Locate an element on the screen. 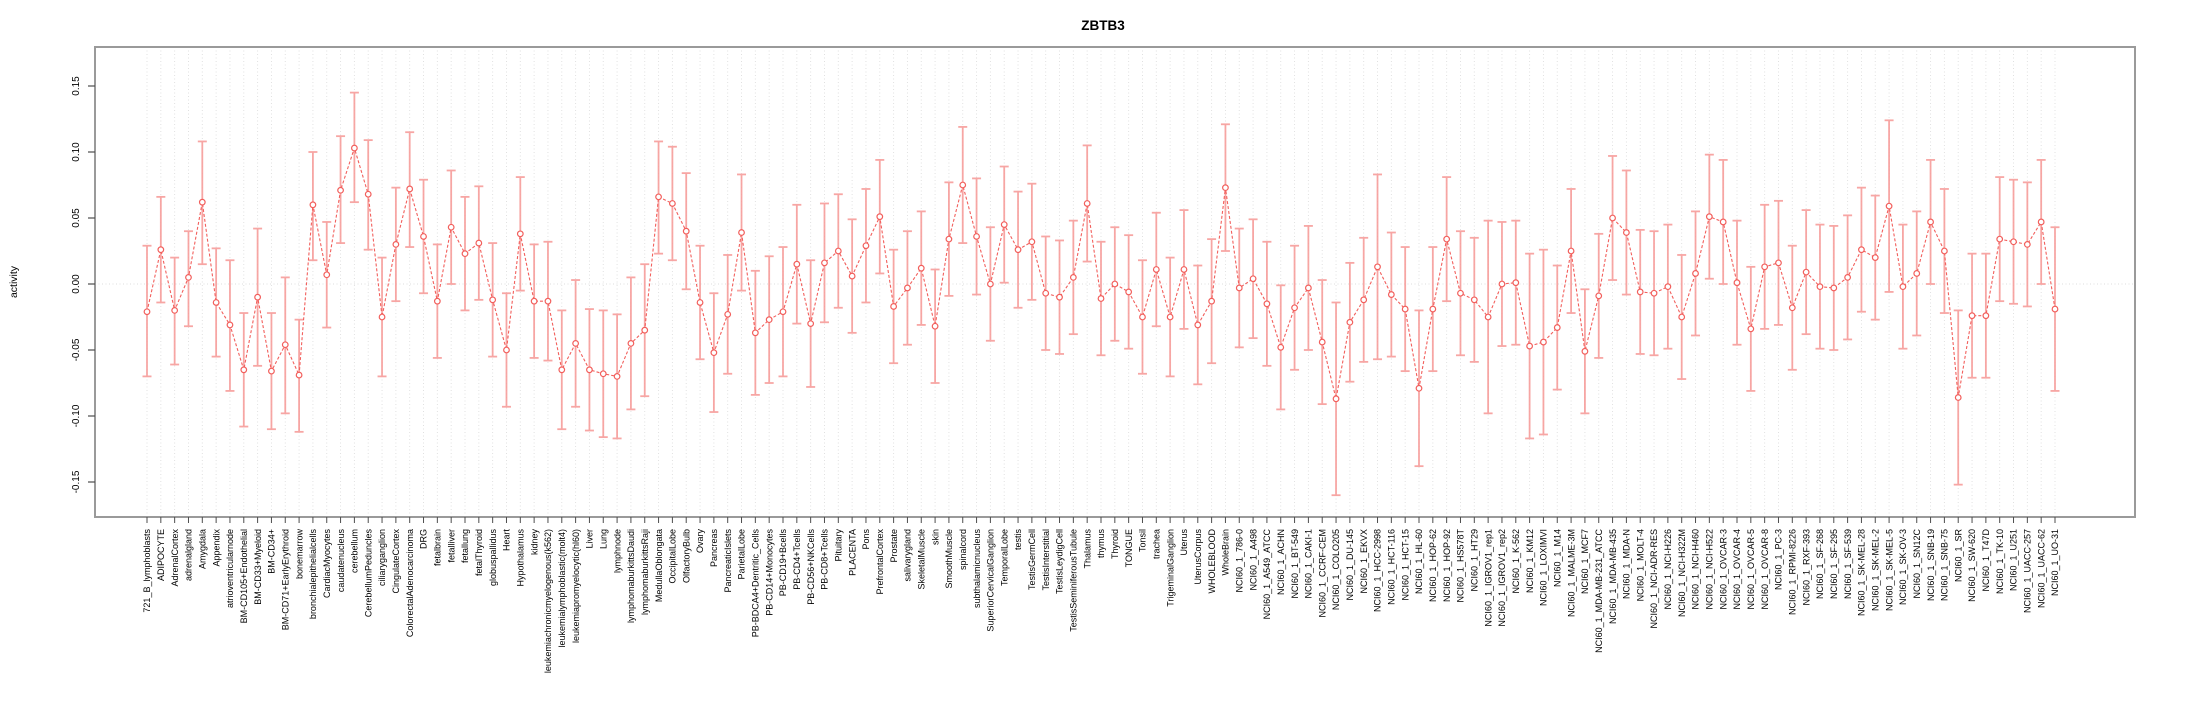 This screenshot has height=720, width=2205. x-category-label: TestisLeydigCell is located at coordinates (1060, 561).